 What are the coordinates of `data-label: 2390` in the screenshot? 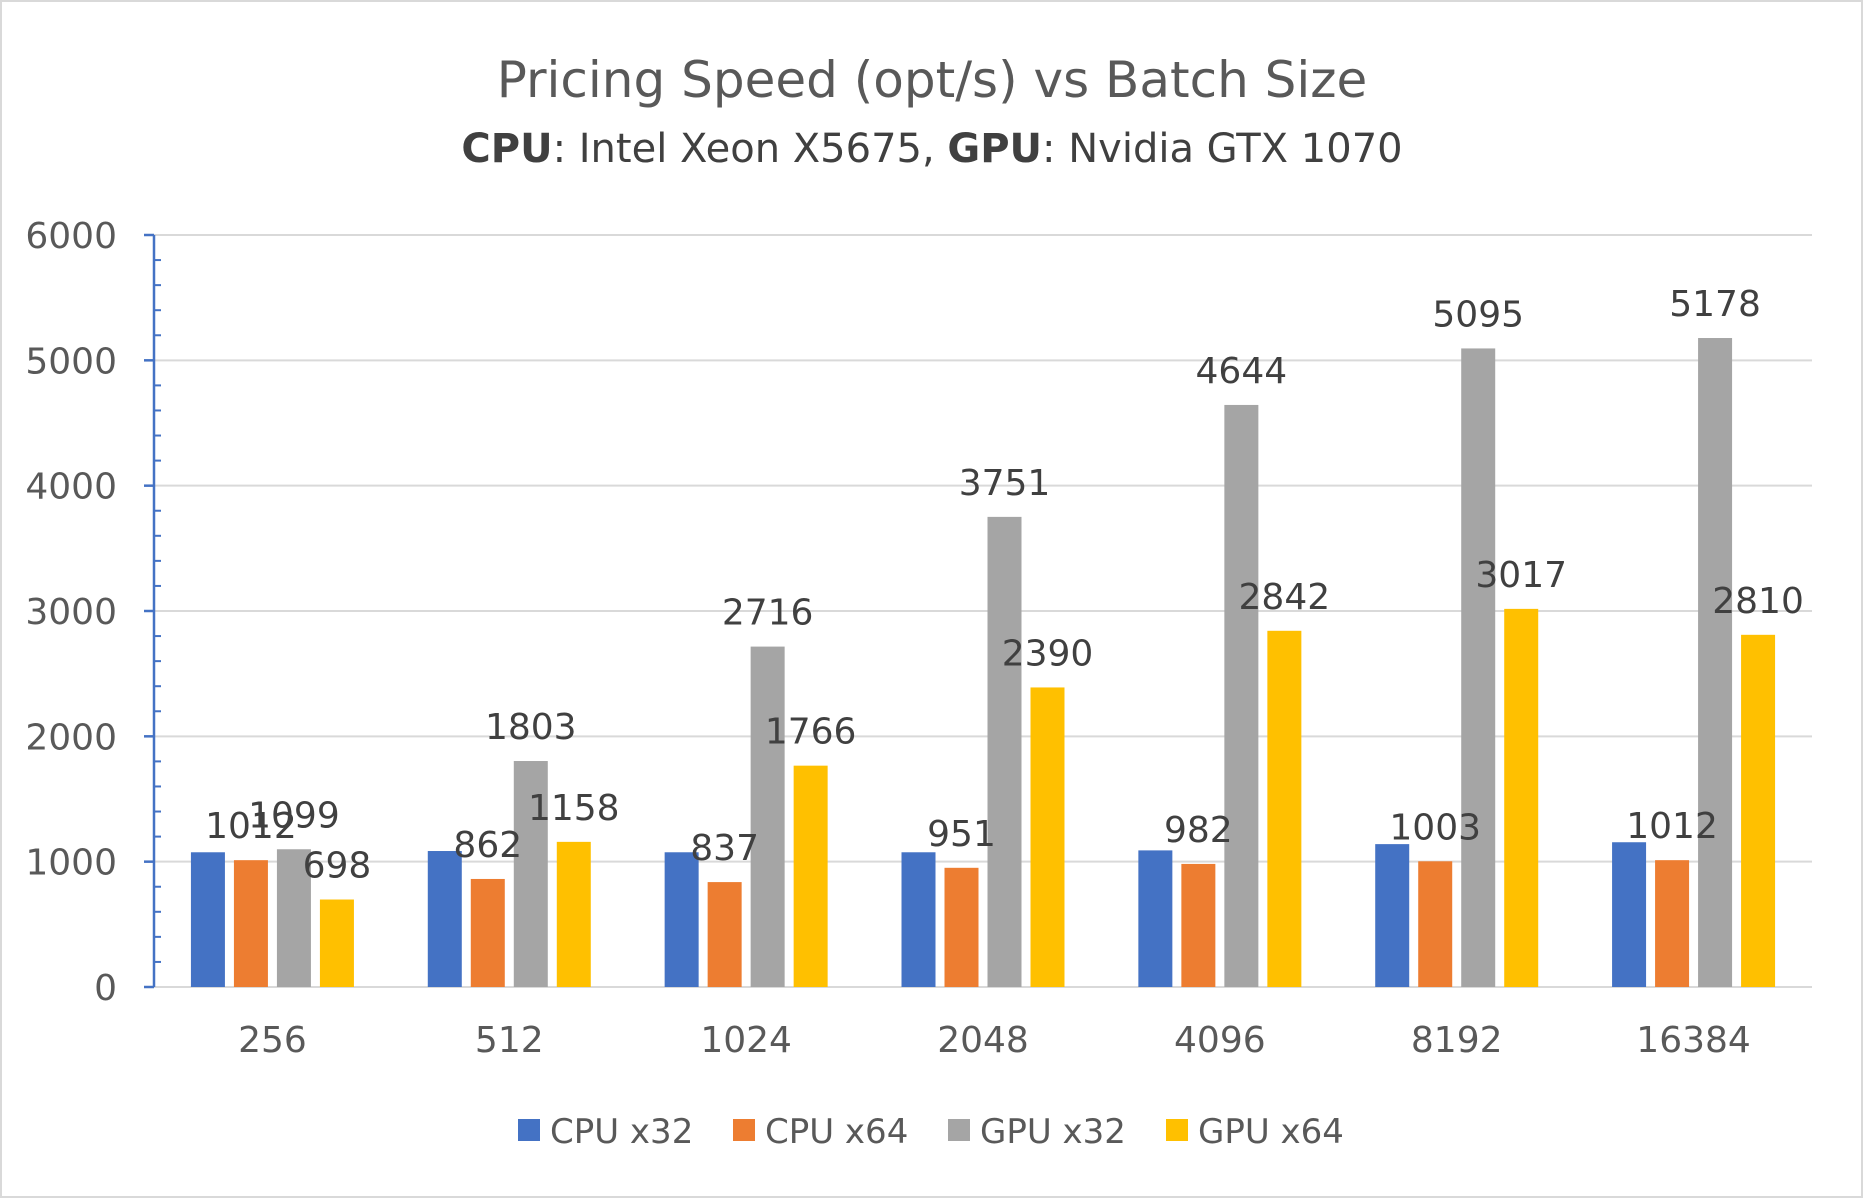 It's located at (1048, 653).